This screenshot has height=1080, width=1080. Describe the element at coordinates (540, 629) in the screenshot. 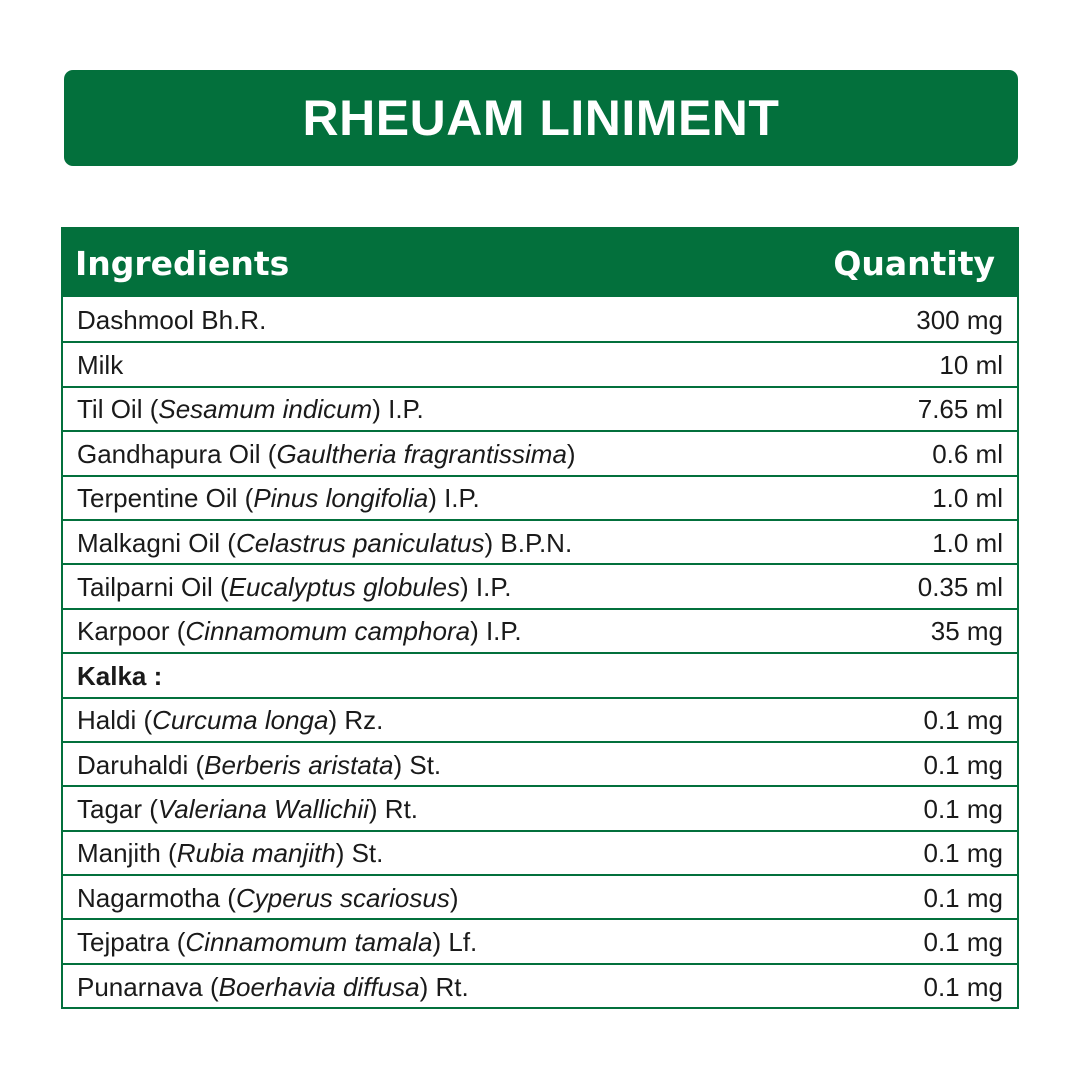

I see `table-row: Karpoor (Cinnamomum camphora) I.P. 35 mg` at that location.